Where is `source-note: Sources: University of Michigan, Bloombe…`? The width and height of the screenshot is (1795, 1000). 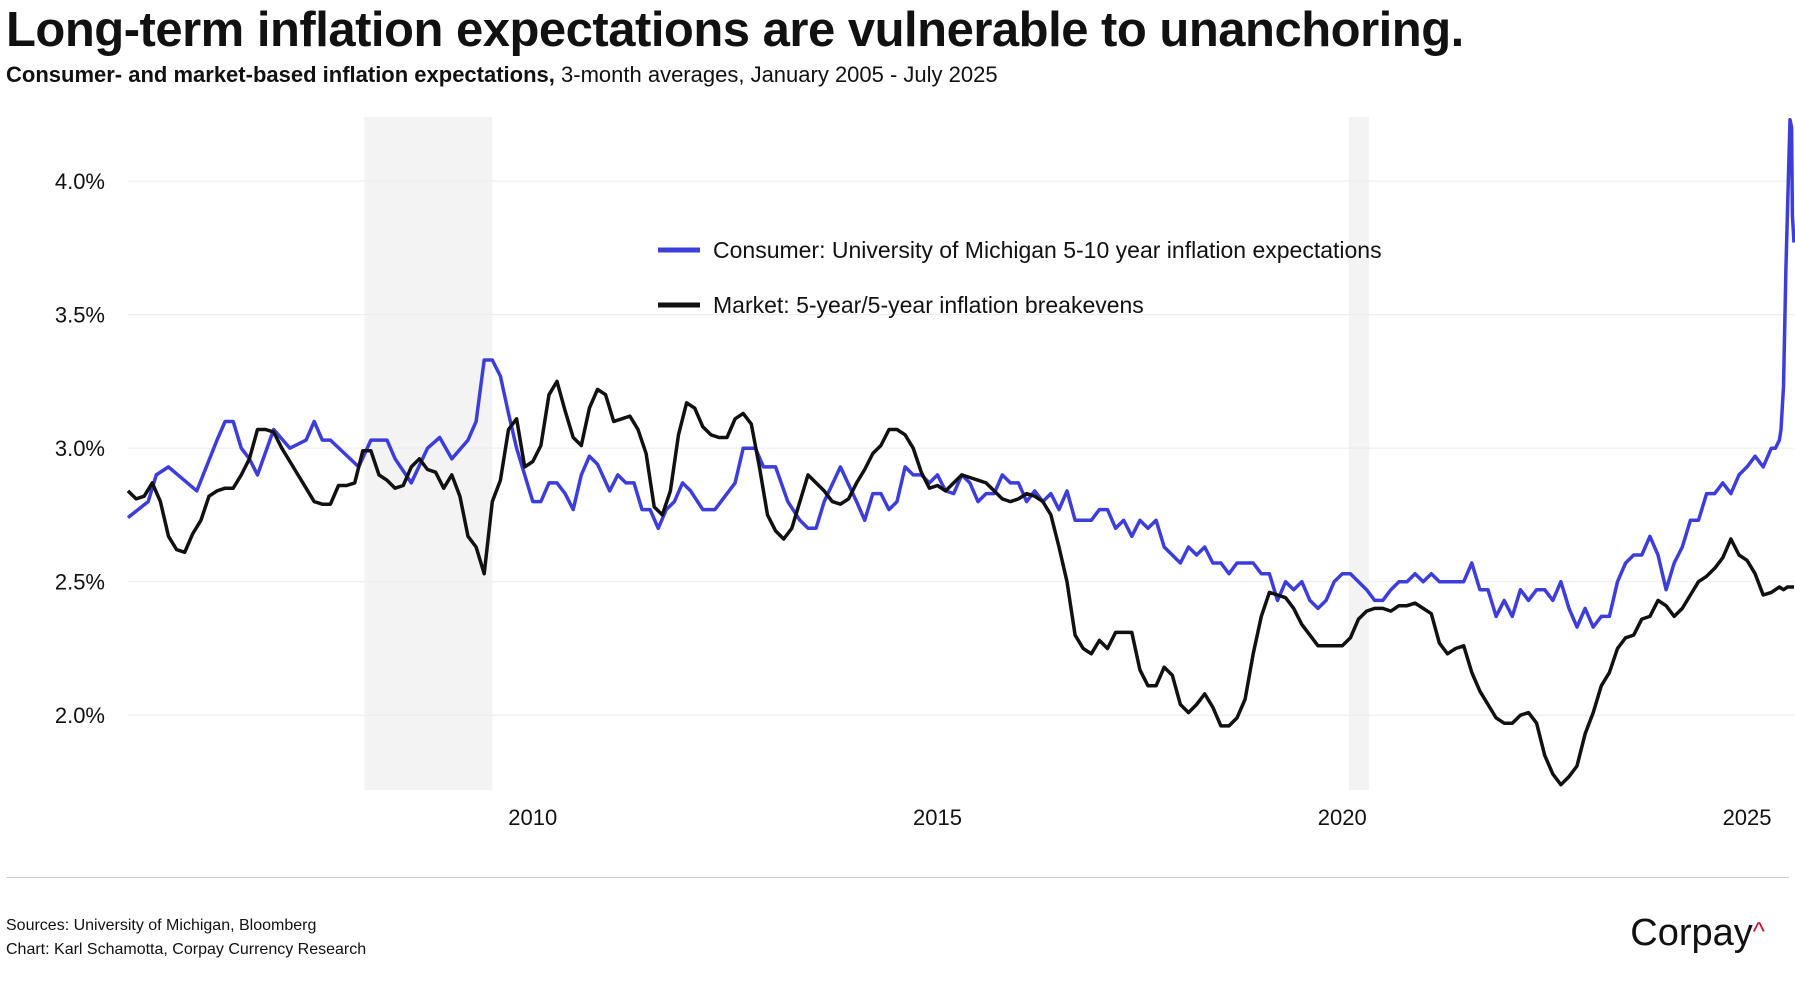
source-note: Sources: University of Michigan, Bloombe… is located at coordinates (186, 938).